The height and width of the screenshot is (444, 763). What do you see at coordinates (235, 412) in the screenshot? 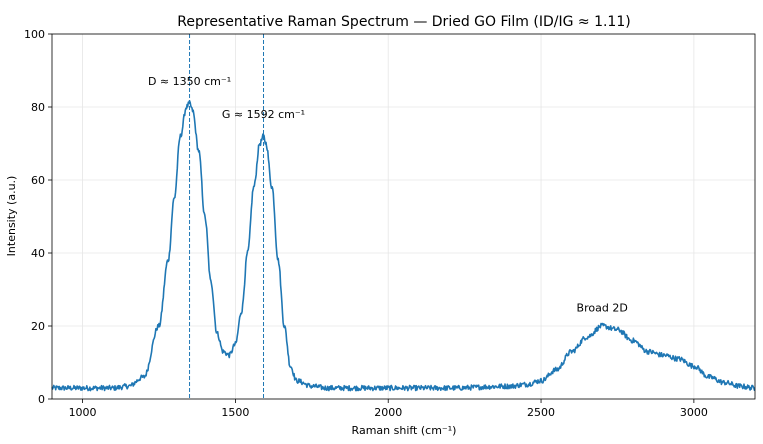
I see `x-tick-label: 1500` at bounding box center [235, 412].